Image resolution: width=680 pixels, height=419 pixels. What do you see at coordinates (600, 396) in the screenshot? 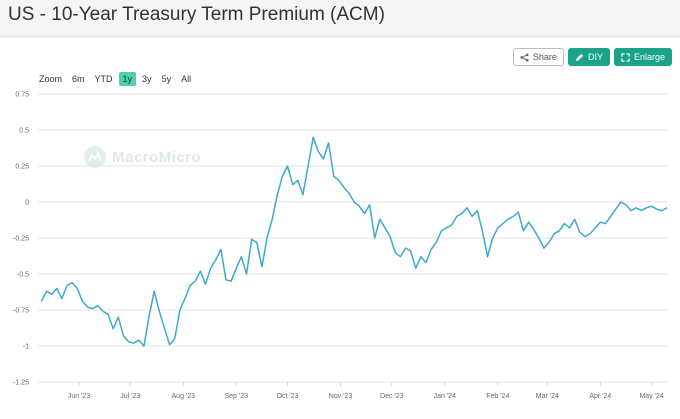
I see `x-tick-label: Apr '24` at bounding box center [600, 396].